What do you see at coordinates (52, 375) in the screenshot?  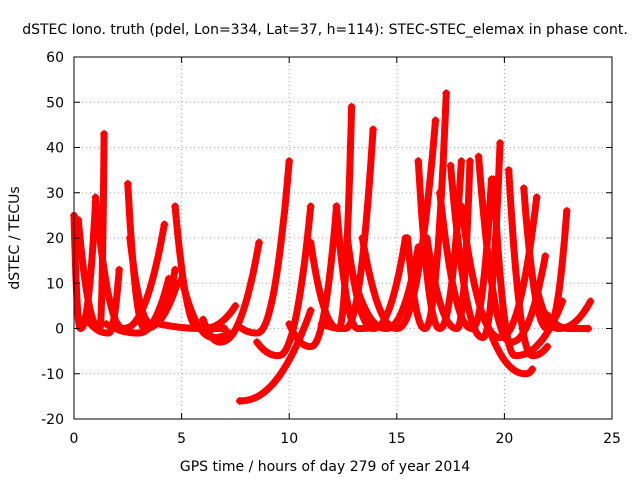 I see `y-tick-label: -10` at bounding box center [52, 375].